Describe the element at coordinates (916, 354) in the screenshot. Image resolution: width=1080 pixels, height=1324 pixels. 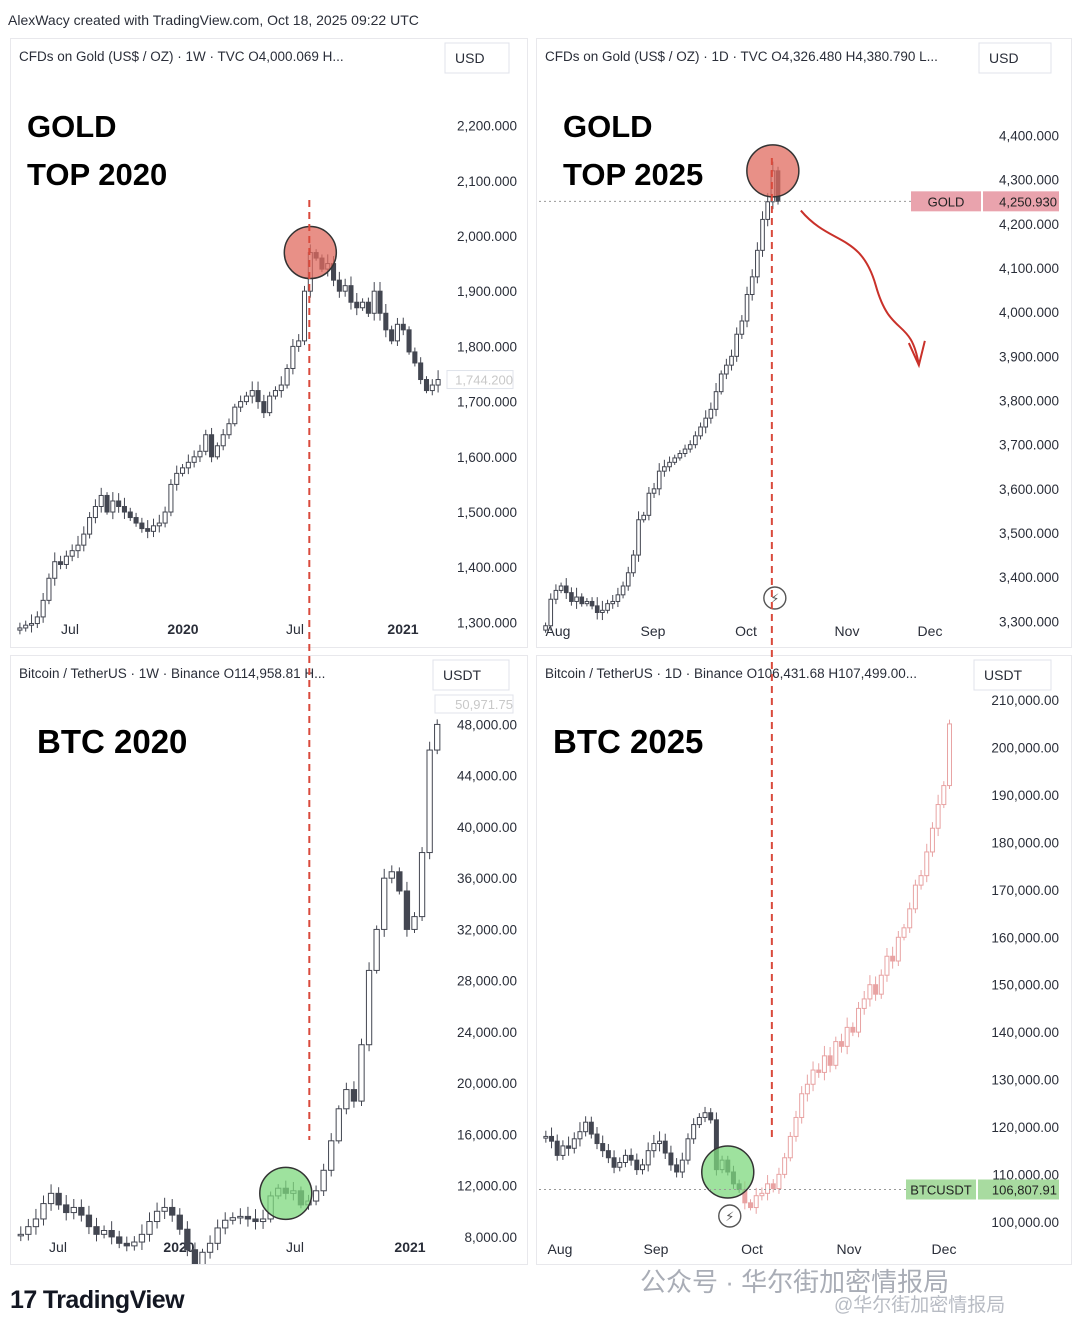
I see `forecast-arrow-head` at that location.